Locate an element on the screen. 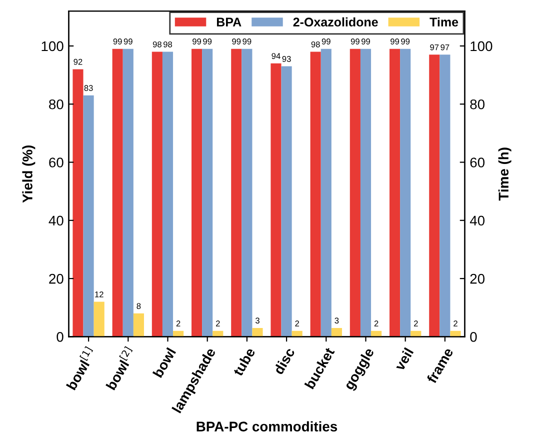 This screenshot has height=443, width=550. x-axis-title: BPA-PC commodities is located at coordinates (267, 426).